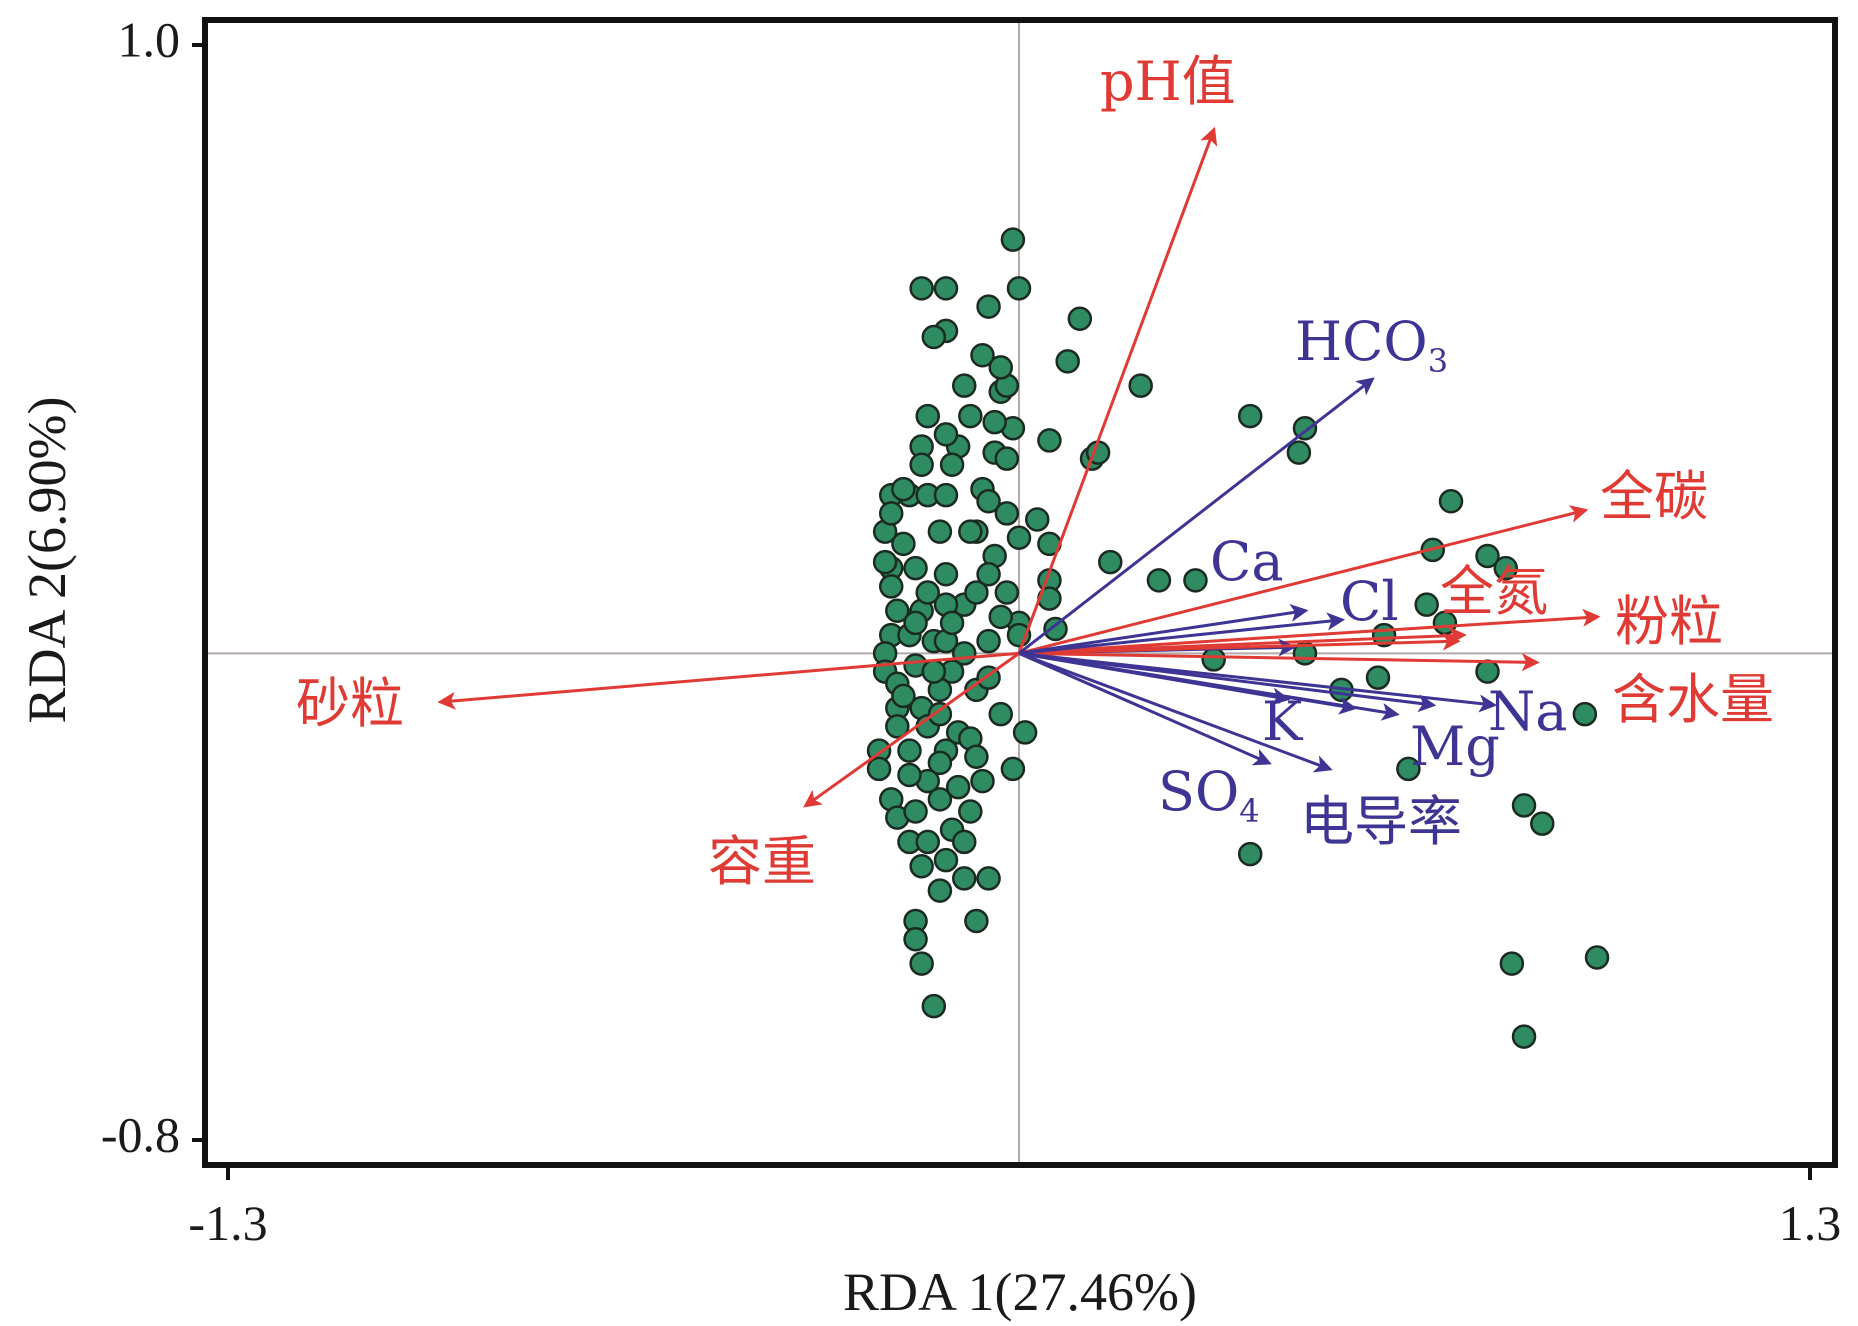 Image resolution: width=1858 pixels, height=1326 pixels. I want to click on vector-arrow-pH, so click(1117, 390).